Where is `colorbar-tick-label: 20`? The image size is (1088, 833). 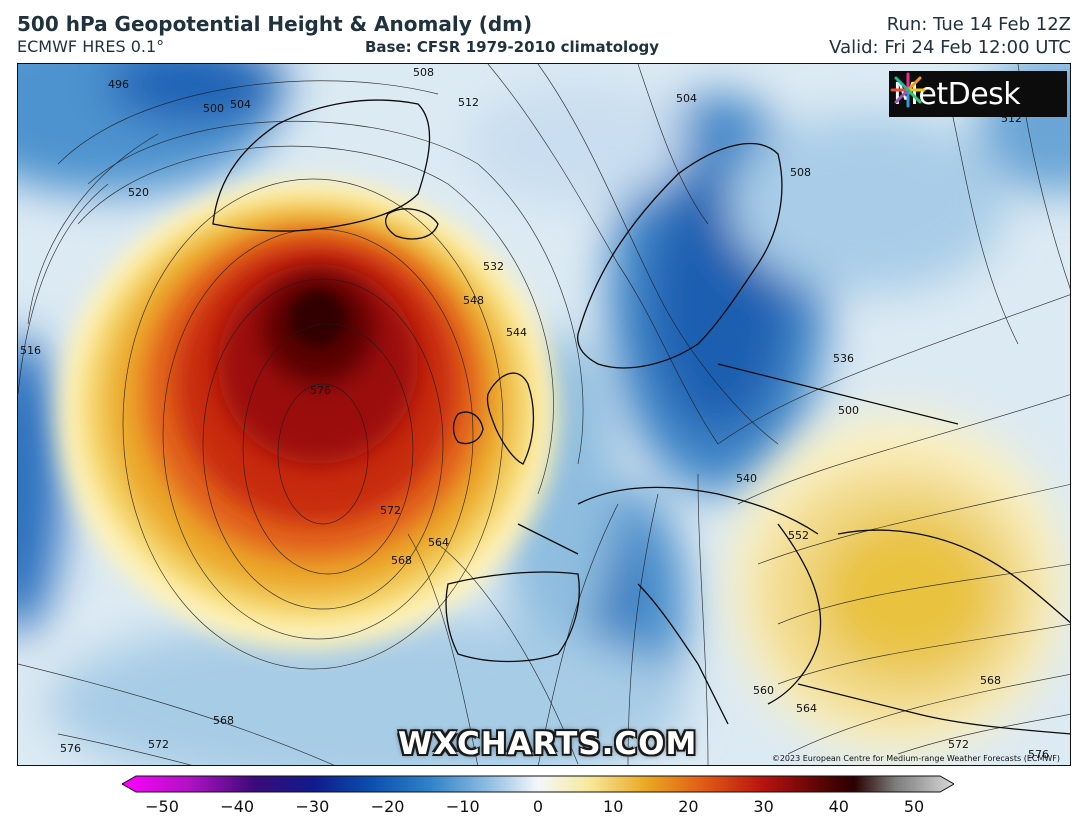 colorbar-tick-label: 20 is located at coordinates (688, 806).